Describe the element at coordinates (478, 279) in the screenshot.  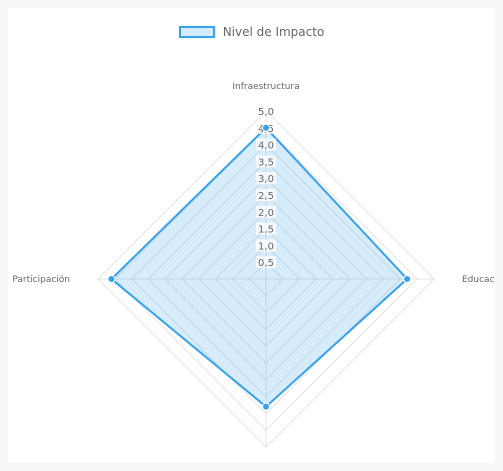
I see `axis-label: Educación` at that location.